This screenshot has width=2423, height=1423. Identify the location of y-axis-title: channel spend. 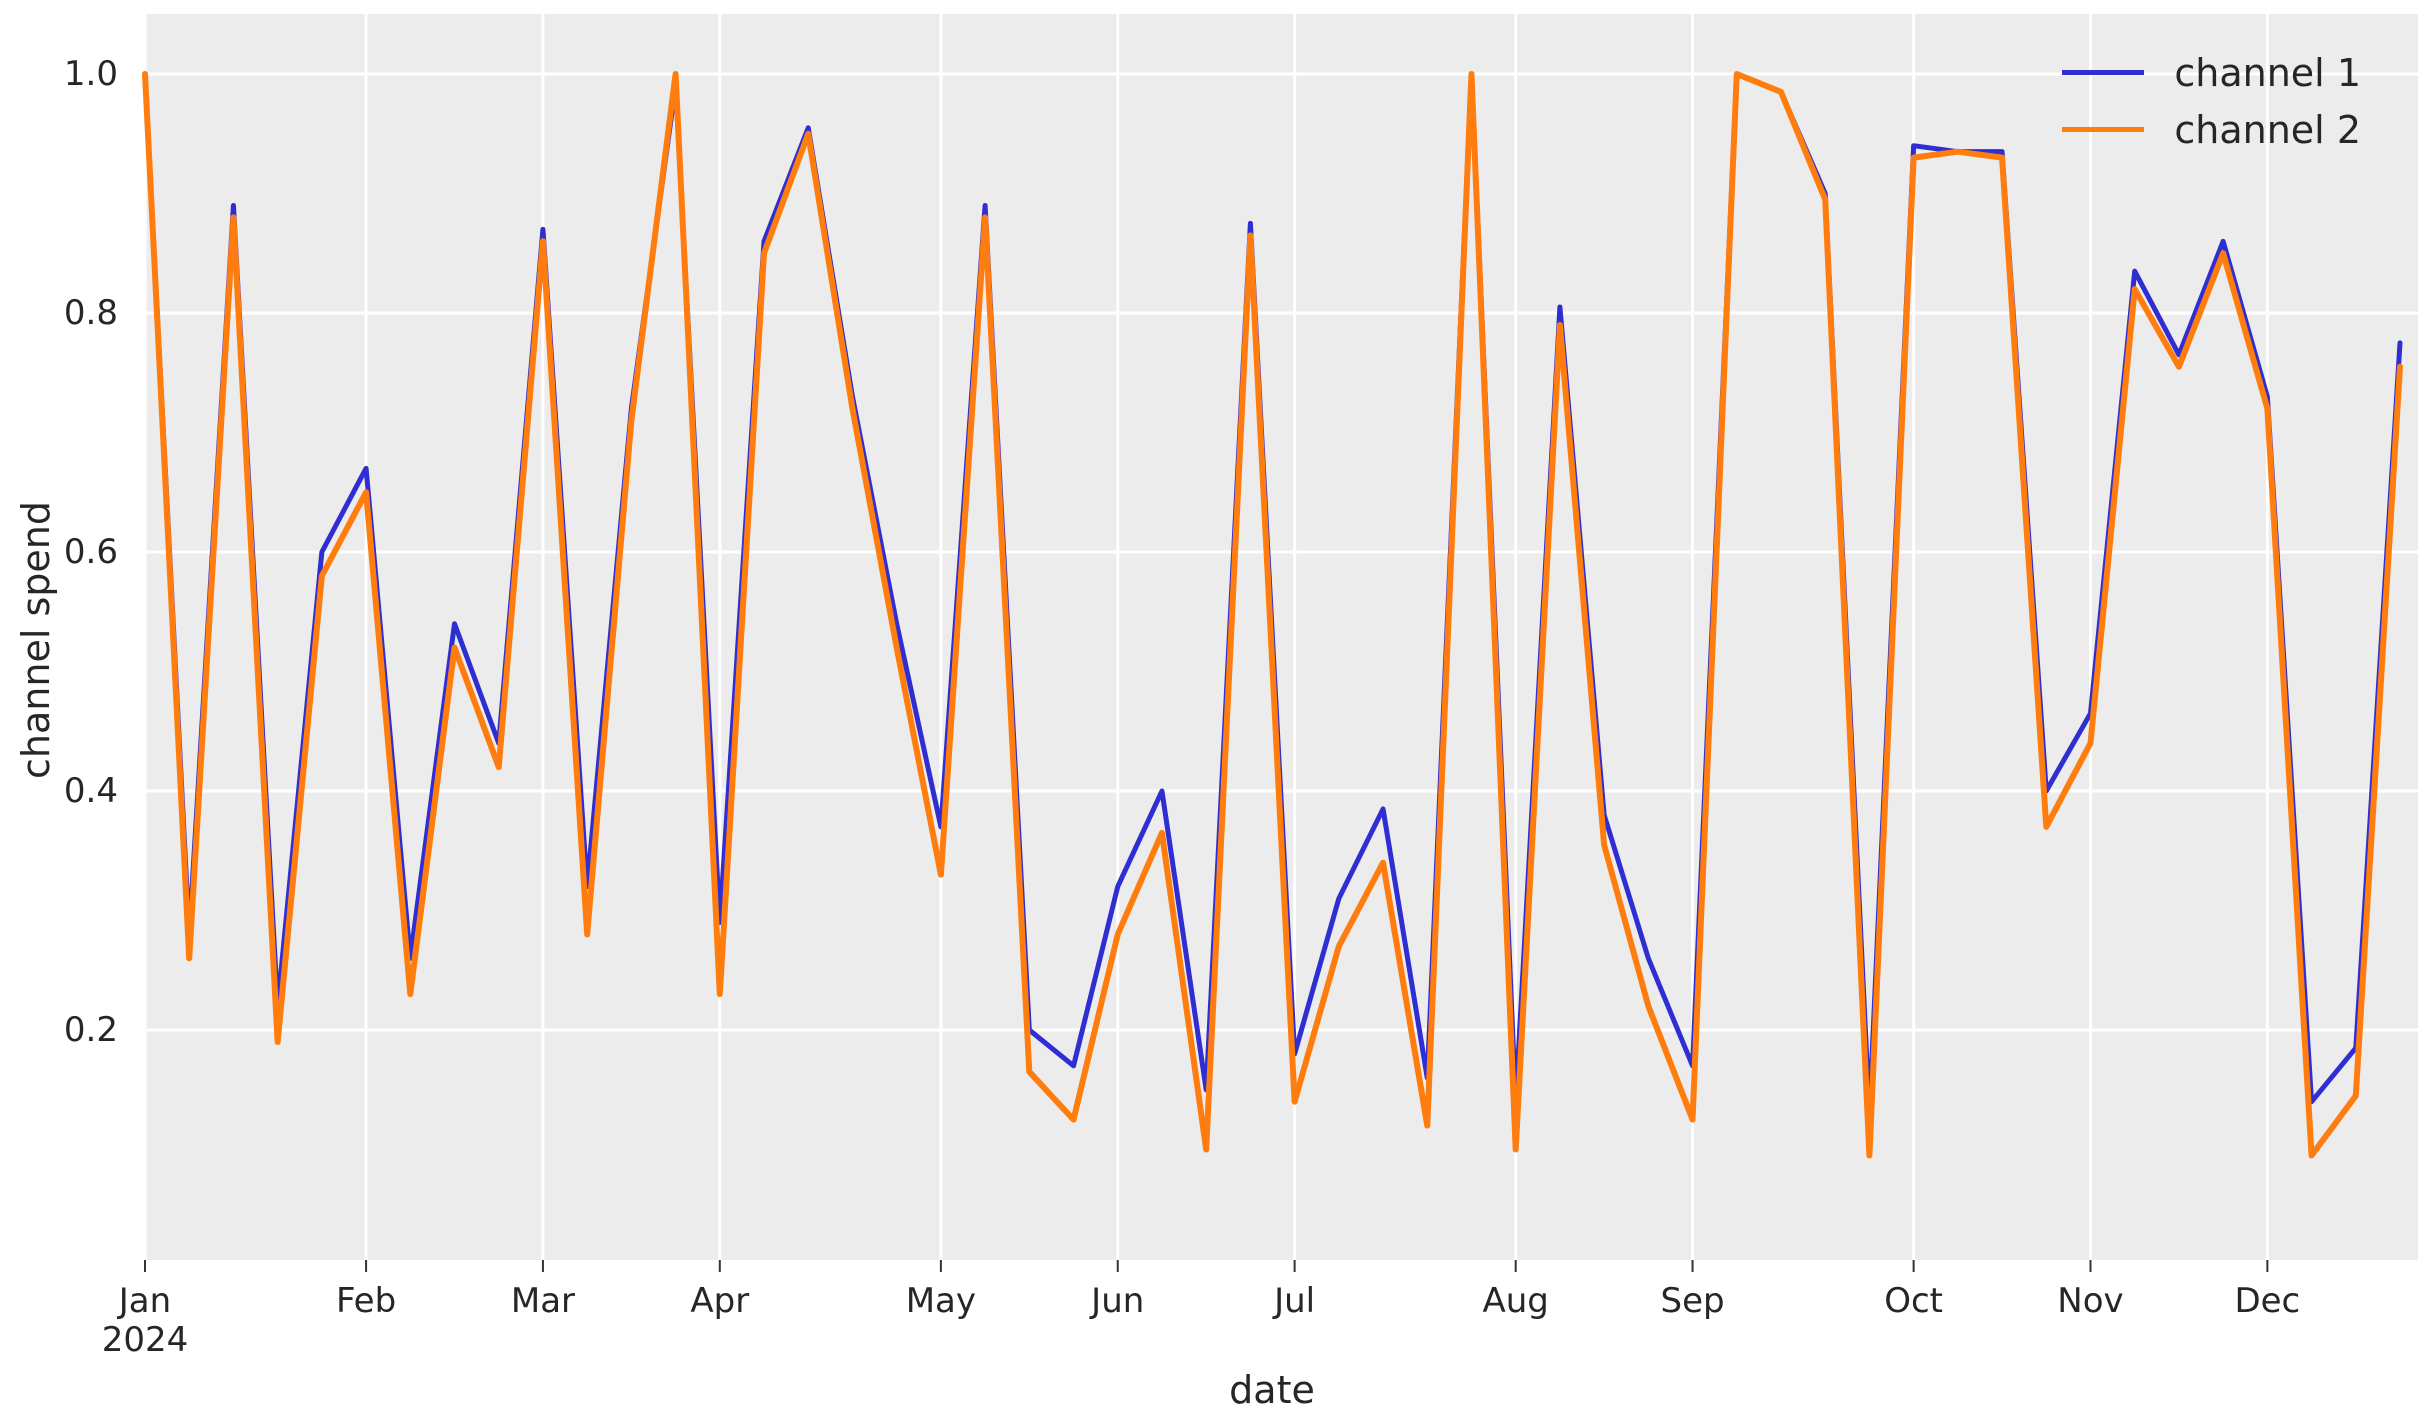
(36, 640).